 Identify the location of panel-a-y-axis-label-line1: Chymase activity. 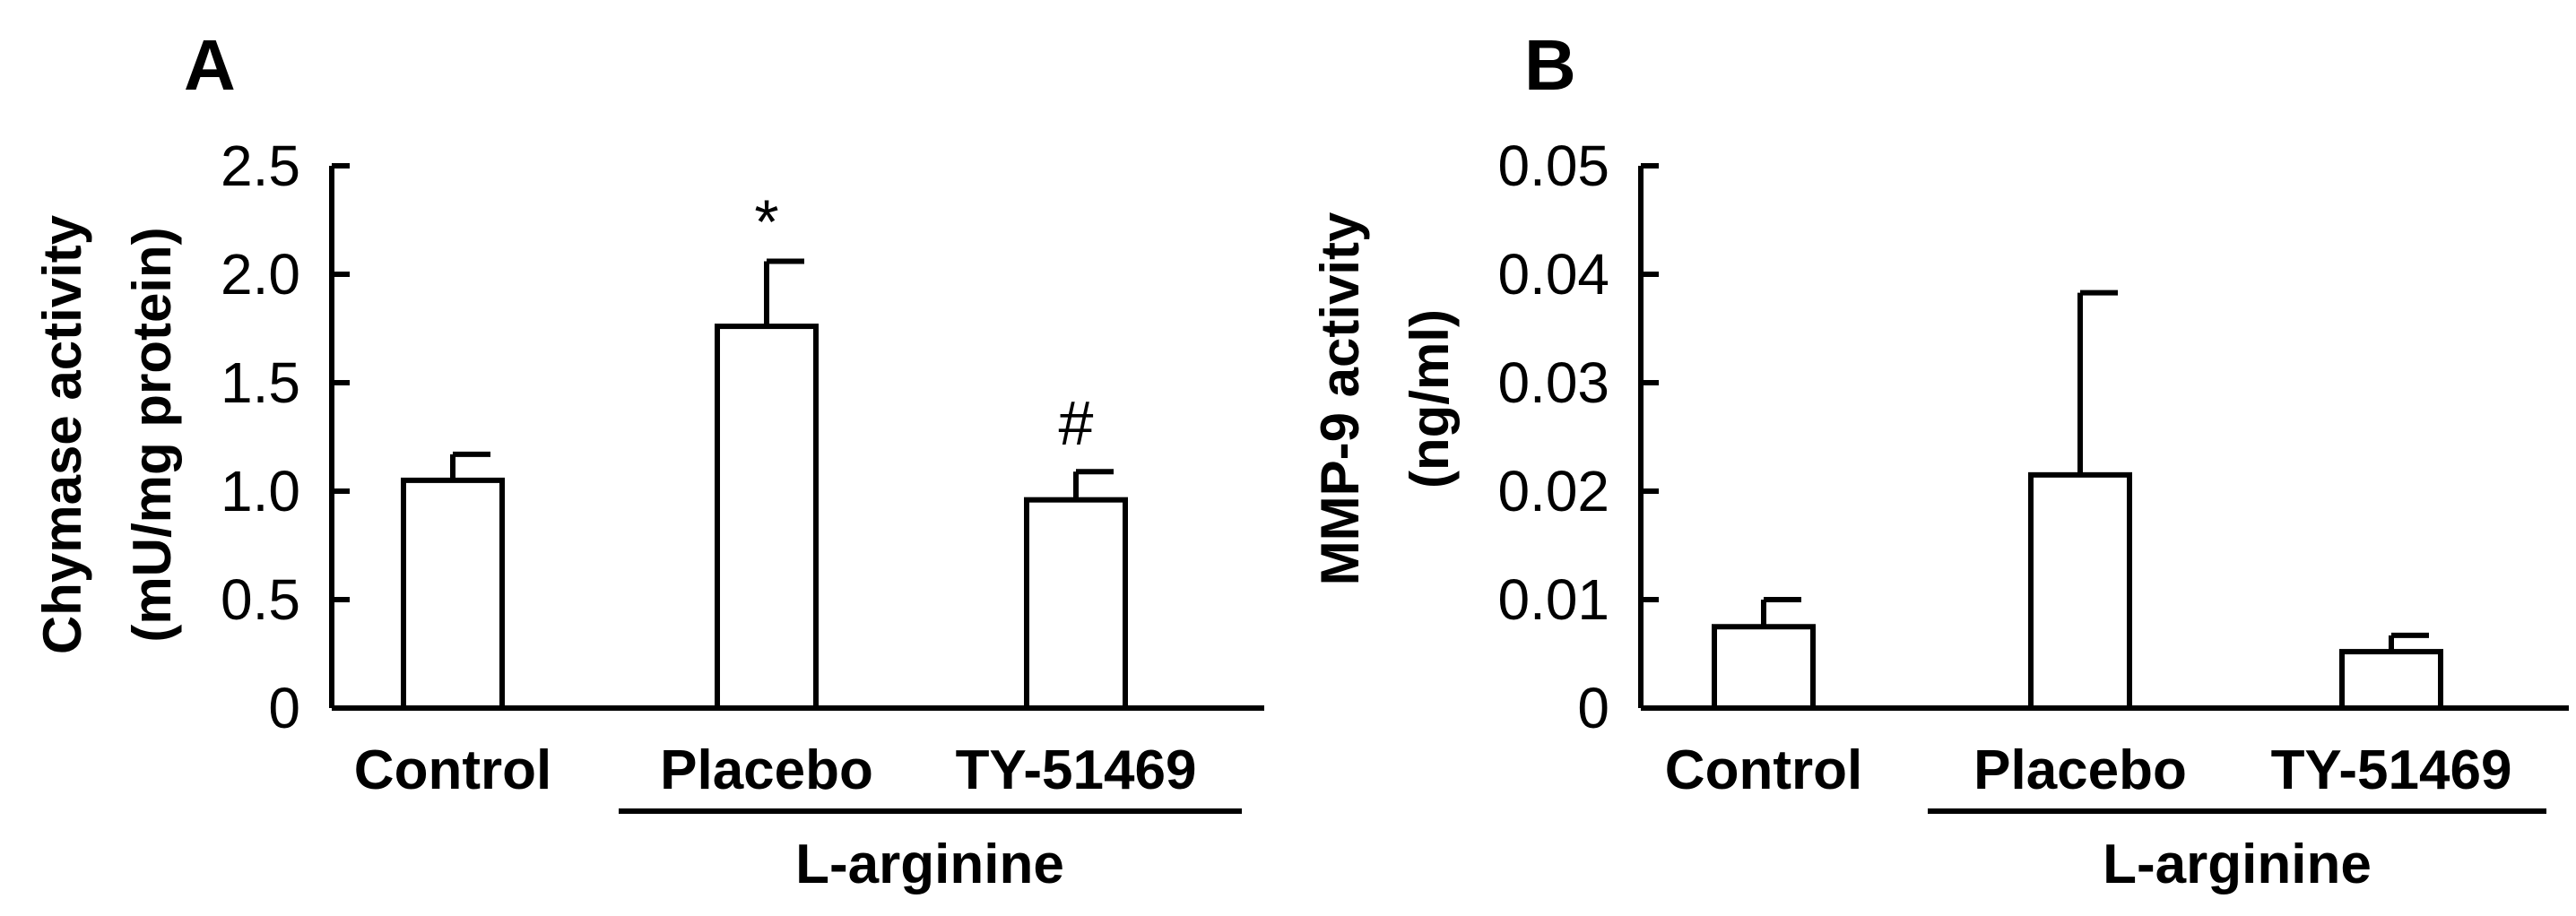
(62, 434).